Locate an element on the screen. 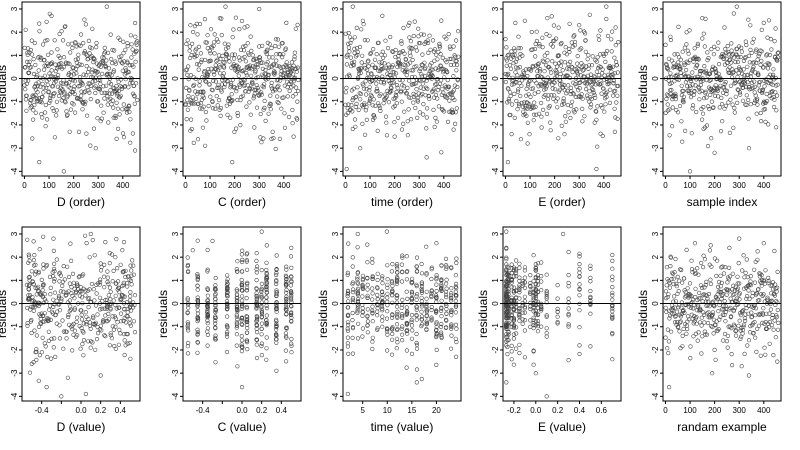  plot-frame is located at coordinates (81, 89).